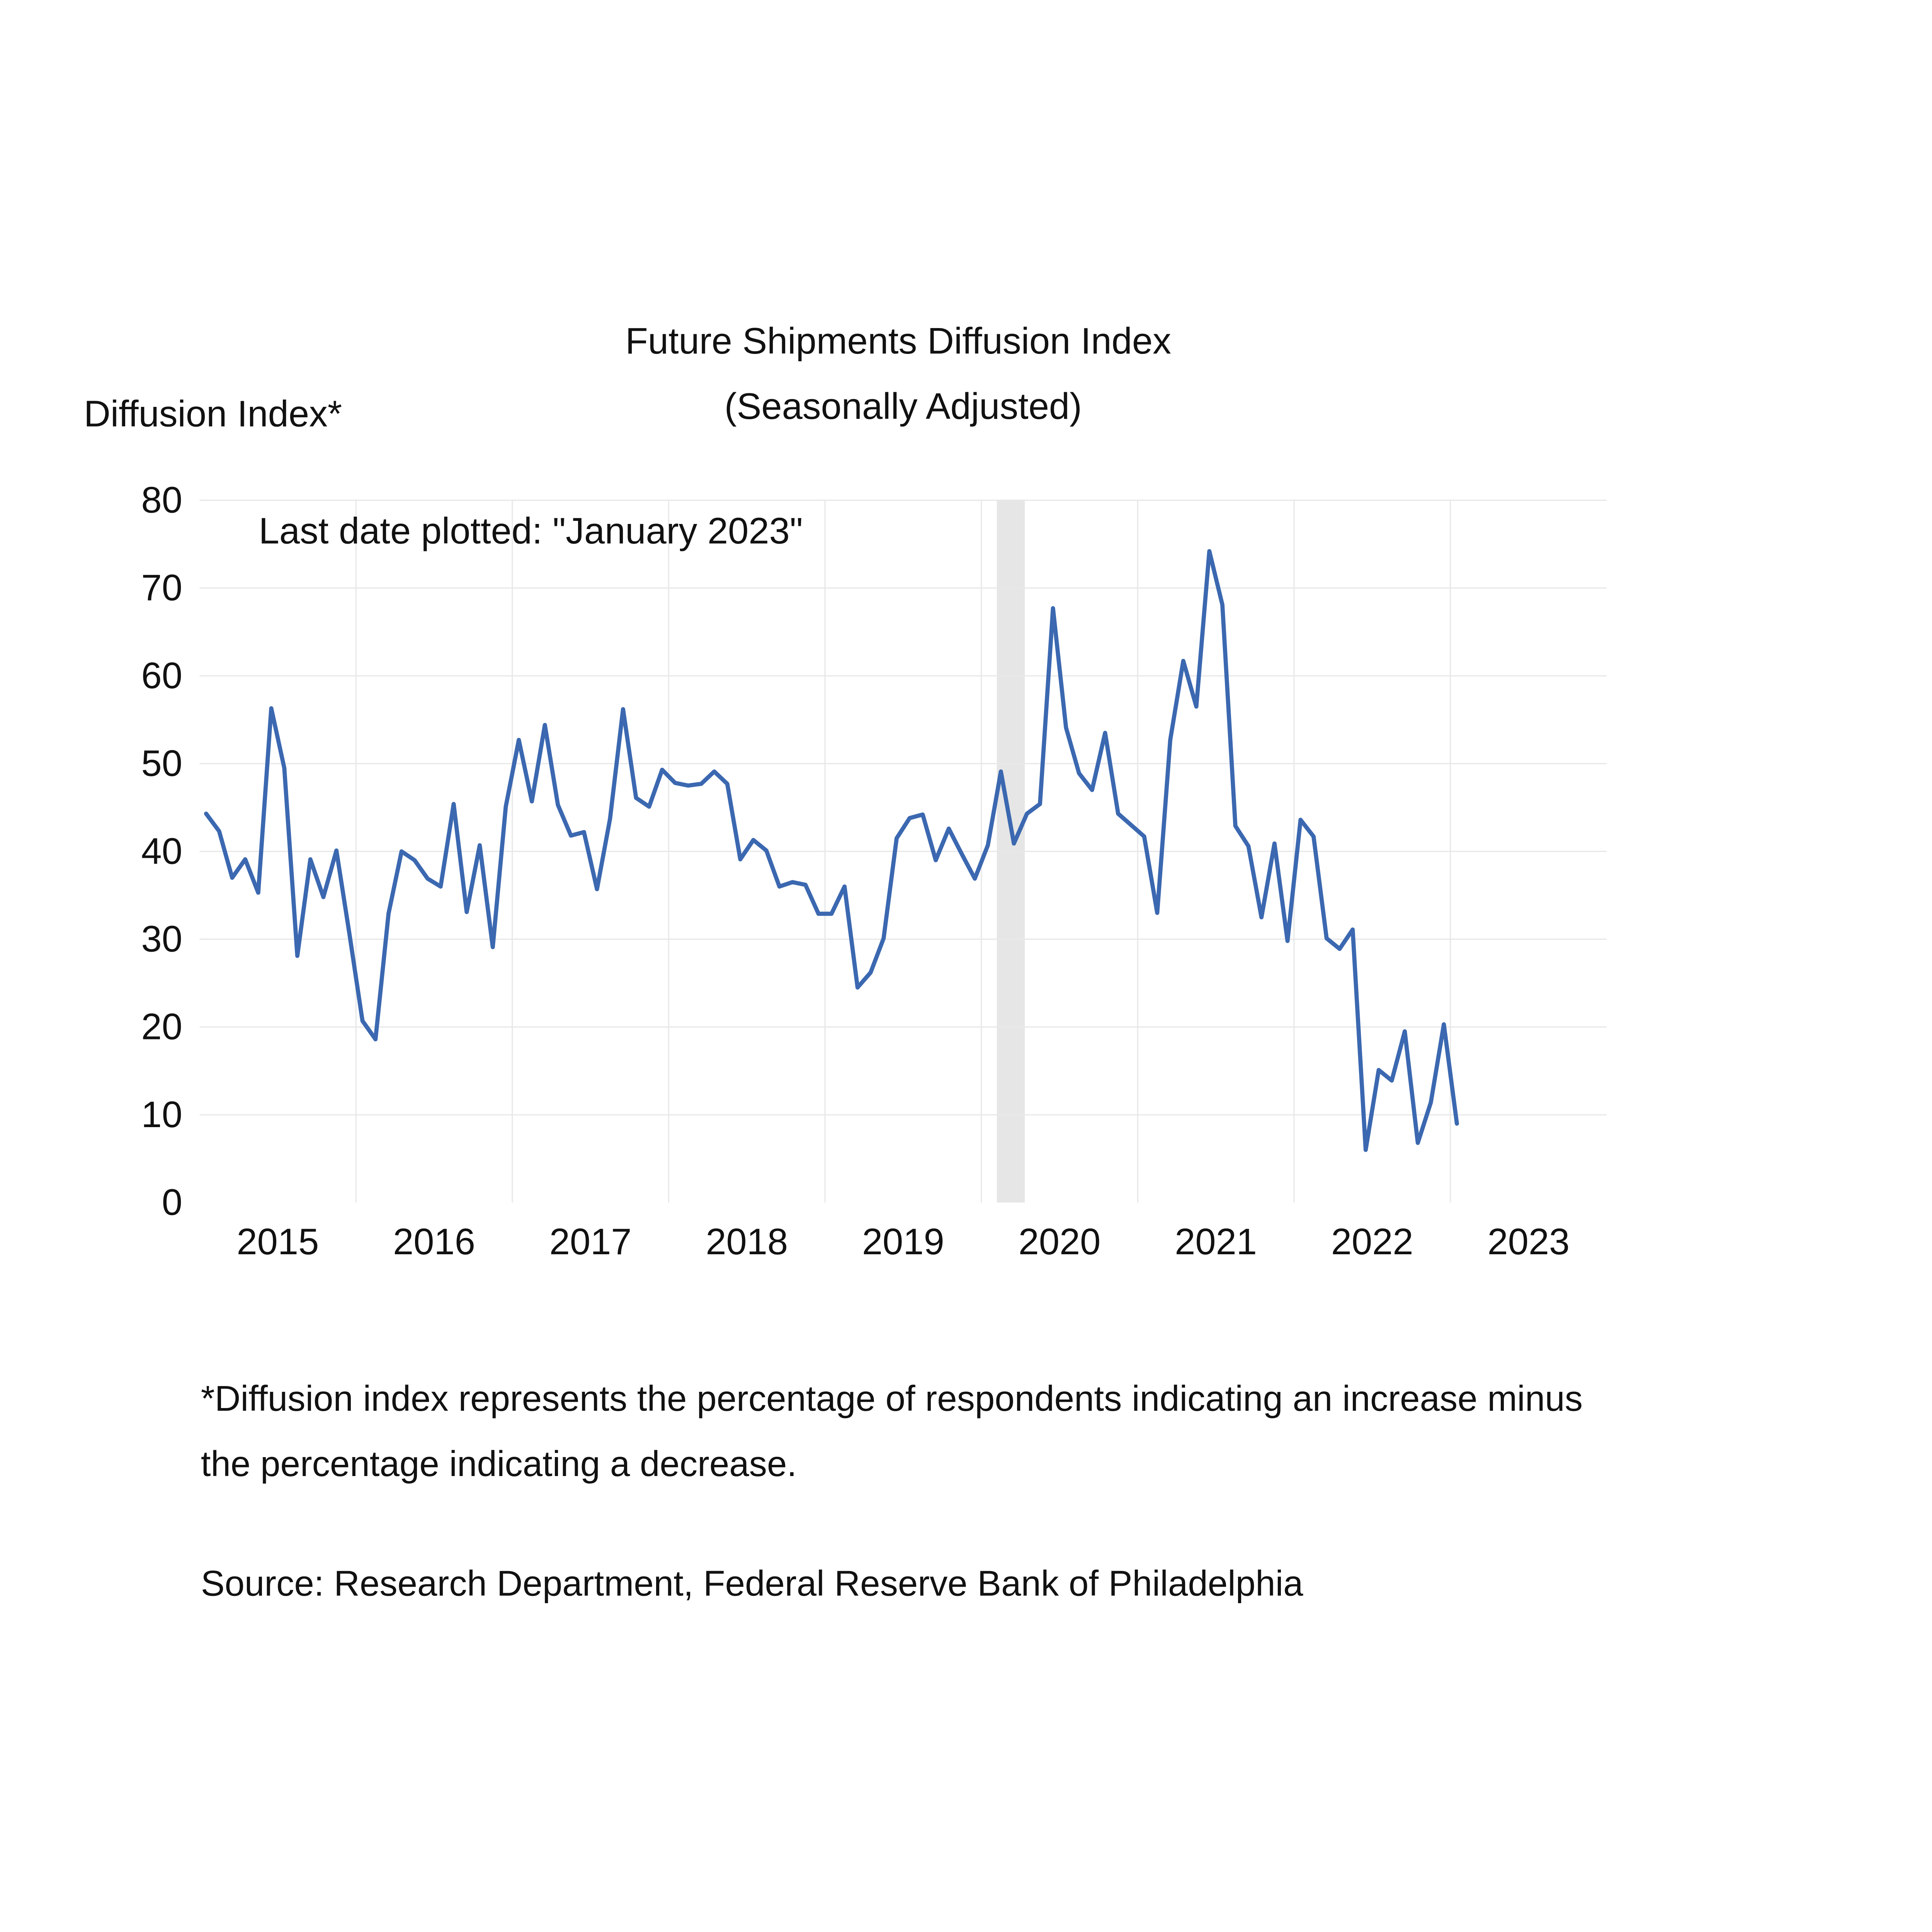 The image size is (1932, 1932). Describe the element at coordinates (161, 851) in the screenshot. I see `y-tick-label: 40` at that location.